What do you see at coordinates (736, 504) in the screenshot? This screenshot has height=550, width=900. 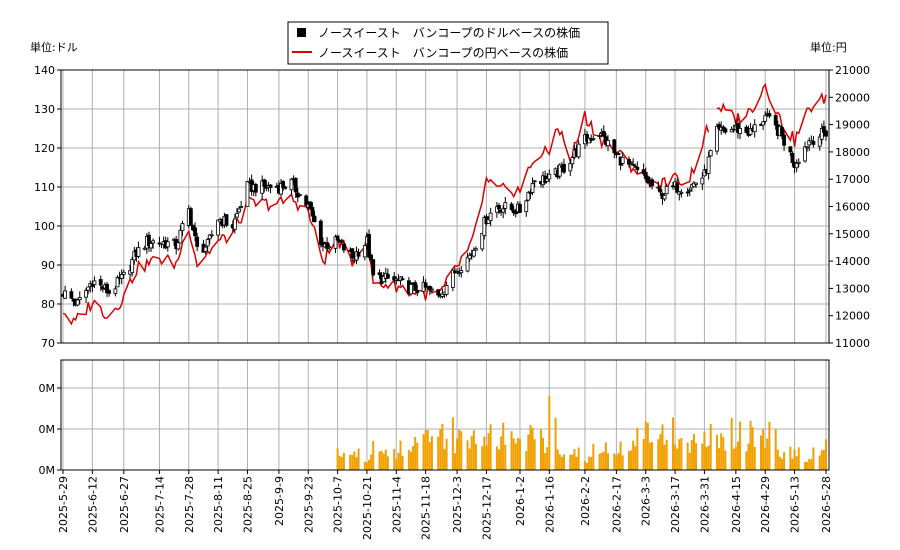 I see `x-tick-label: 2026-4-15` at bounding box center [736, 504].